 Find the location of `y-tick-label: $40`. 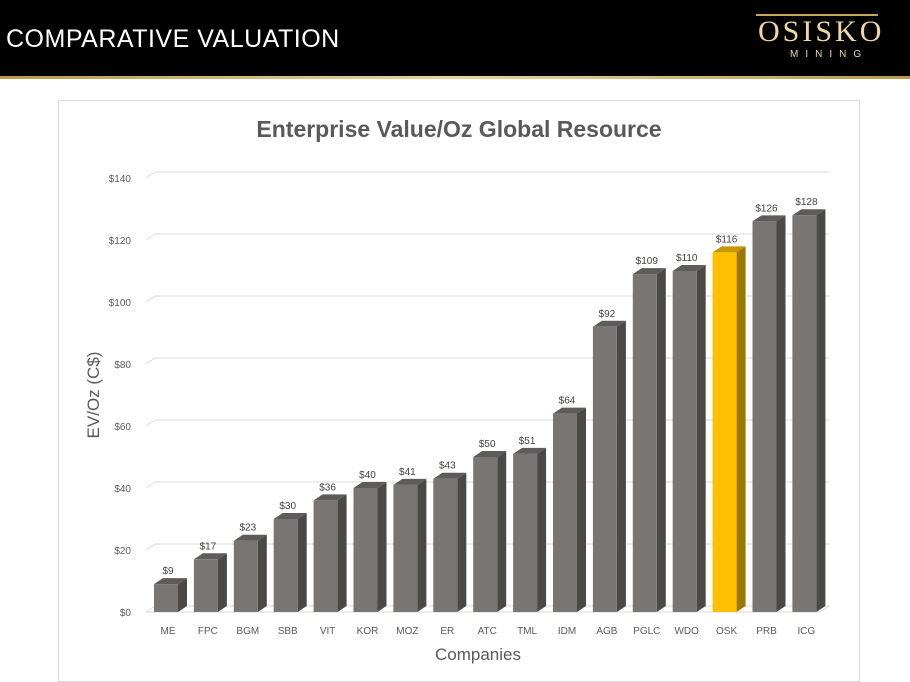

y-tick-label: $40 is located at coordinates (122, 489).